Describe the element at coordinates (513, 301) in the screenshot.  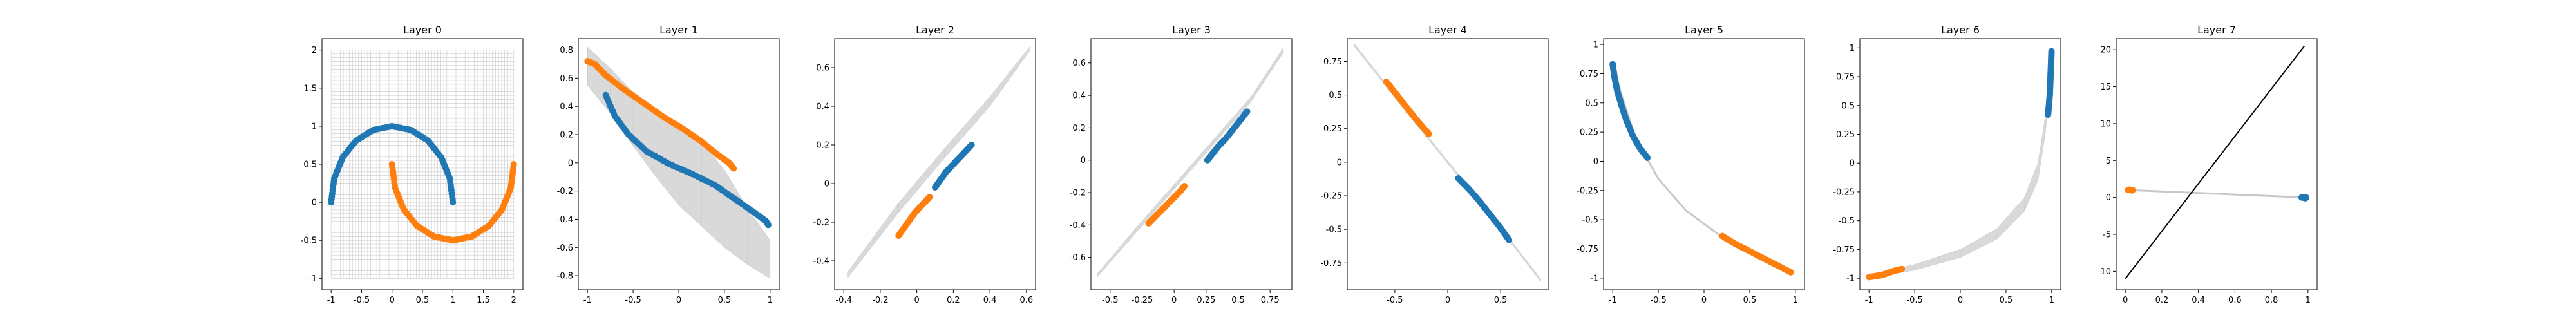
I see `x-tick-label: 2` at that location.